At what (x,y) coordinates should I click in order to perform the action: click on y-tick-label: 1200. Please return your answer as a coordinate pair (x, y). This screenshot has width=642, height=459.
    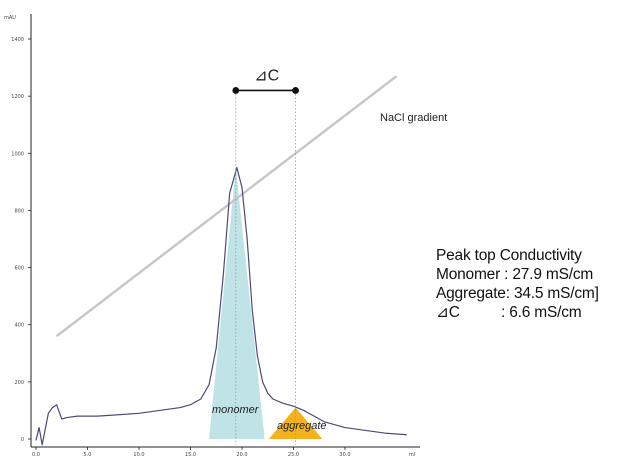
    Looking at the image, I should click on (17, 97).